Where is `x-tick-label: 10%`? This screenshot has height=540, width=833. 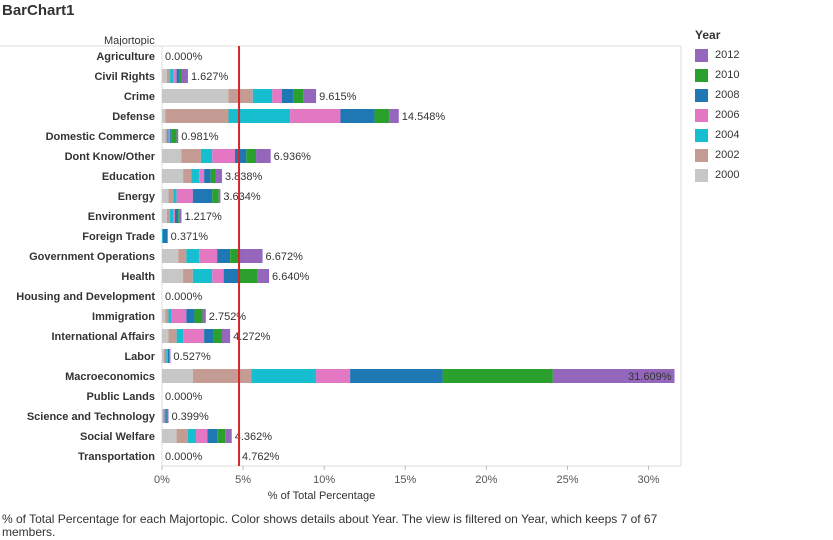
x-tick-label: 10% is located at coordinates (324, 480).